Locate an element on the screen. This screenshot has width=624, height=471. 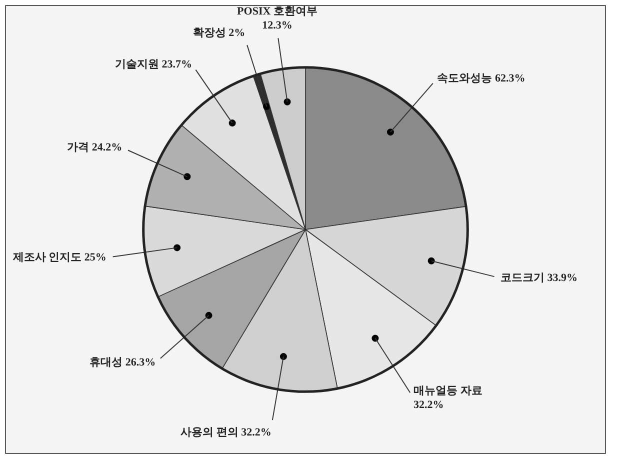
slice-label: 속도와성능 62.3% is located at coordinates (481, 78).